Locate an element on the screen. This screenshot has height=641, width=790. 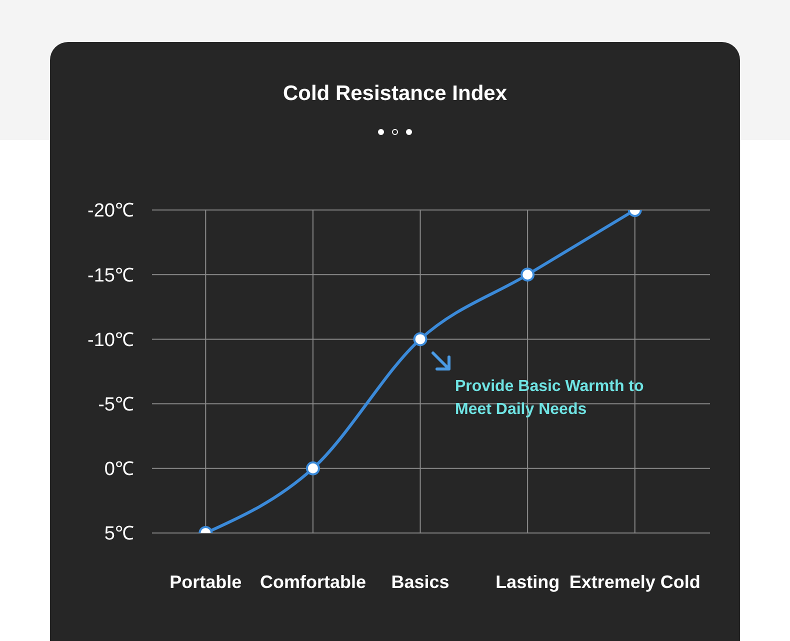
y-tick-label: -10℃ is located at coordinates (111, 340).